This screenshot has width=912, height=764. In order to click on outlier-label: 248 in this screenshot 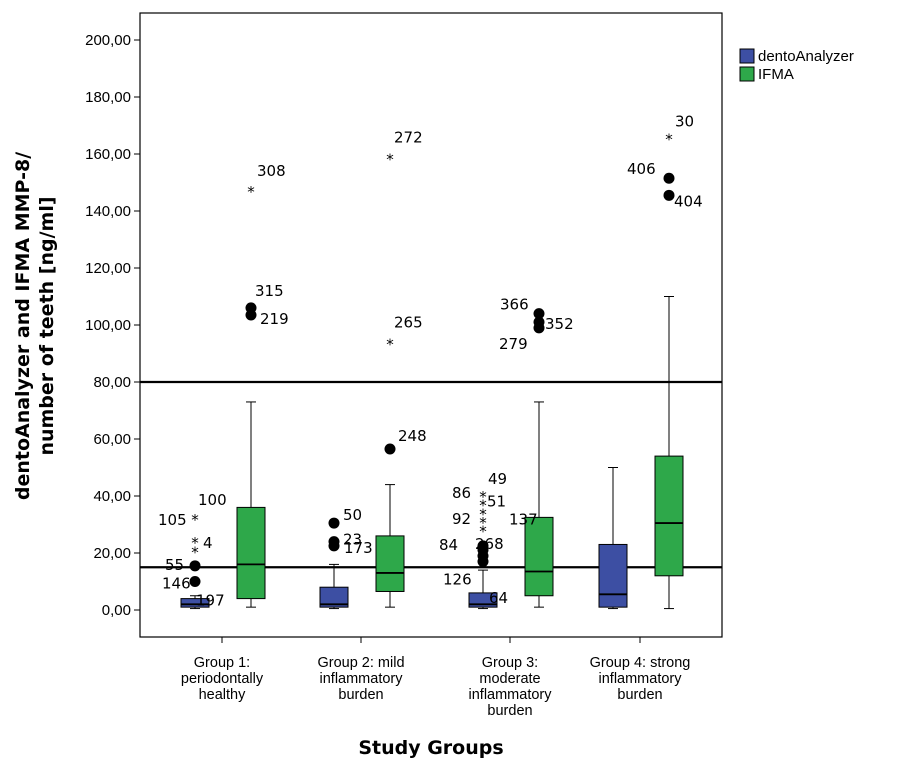, I will do `click(412, 436)`.